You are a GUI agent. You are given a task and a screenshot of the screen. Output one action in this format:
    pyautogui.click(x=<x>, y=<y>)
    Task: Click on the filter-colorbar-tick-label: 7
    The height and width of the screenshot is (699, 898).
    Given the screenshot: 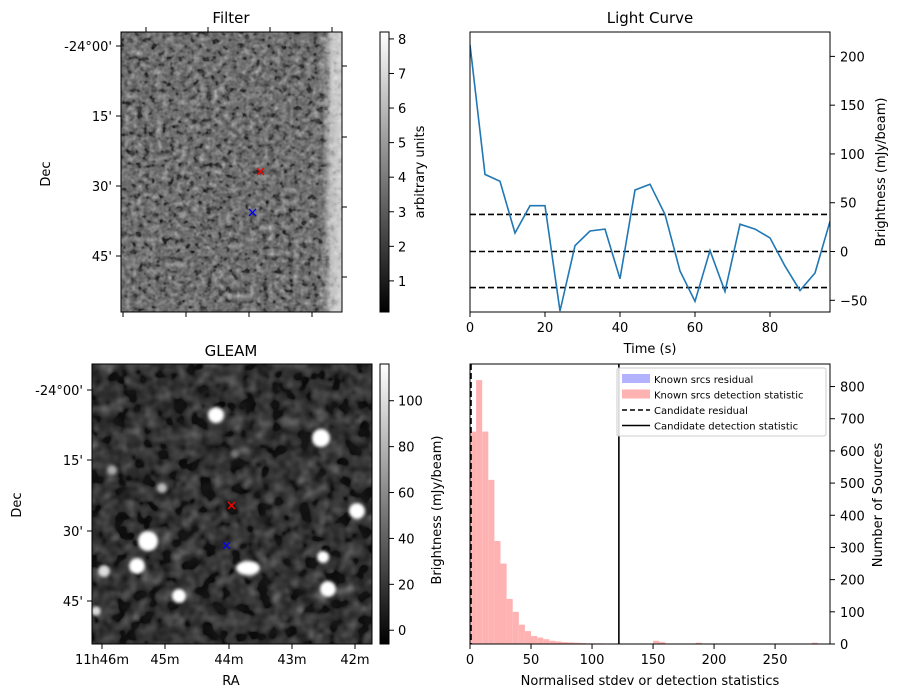 What is the action you would take?
    pyautogui.click(x=402, y=74)
    